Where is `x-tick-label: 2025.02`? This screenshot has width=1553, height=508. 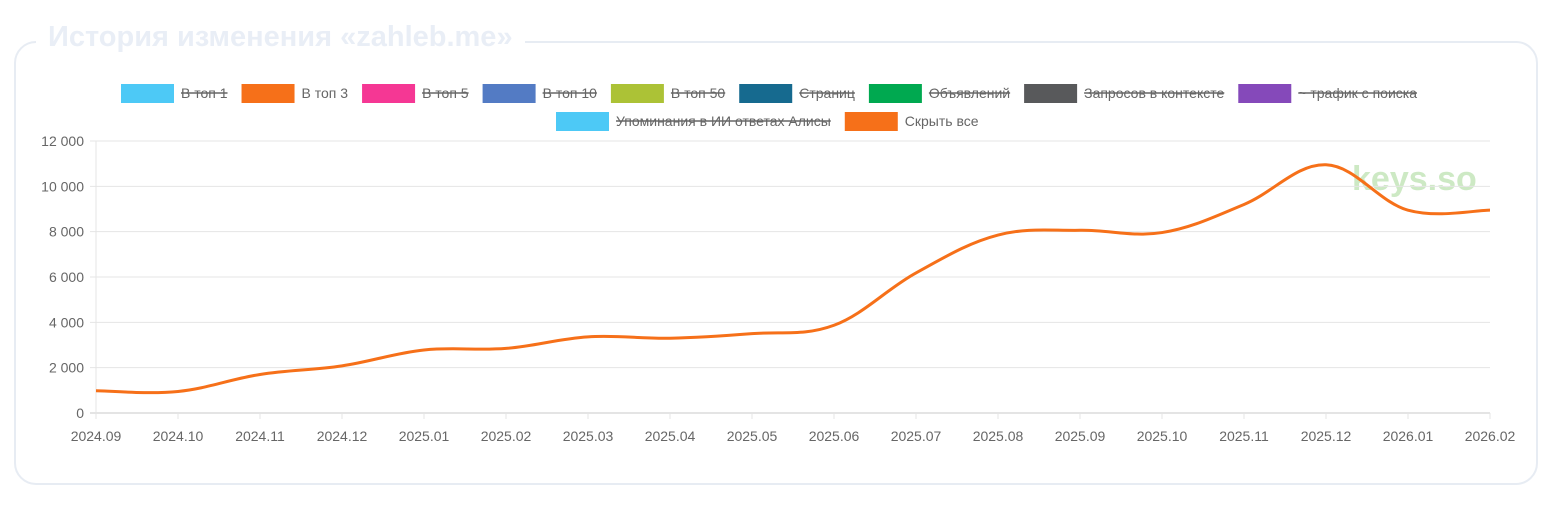
x-tick-label: 2025.02 is located at coordinates (506, 436).